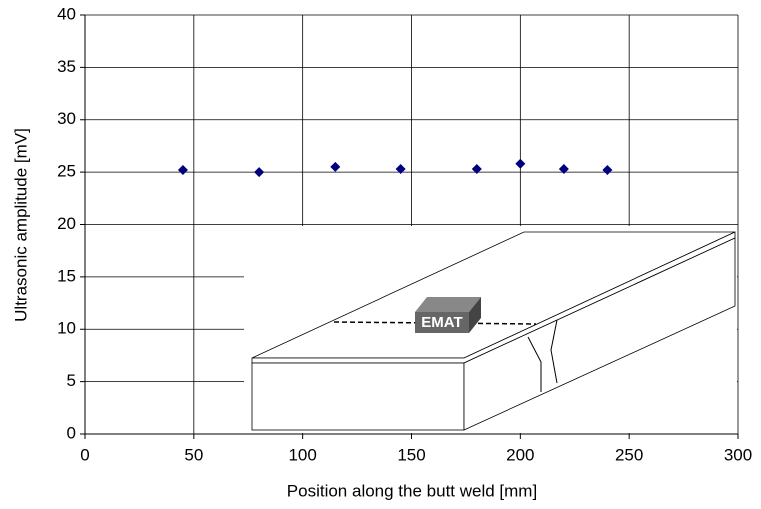  I want to click on scan-path, so click(435, 323).